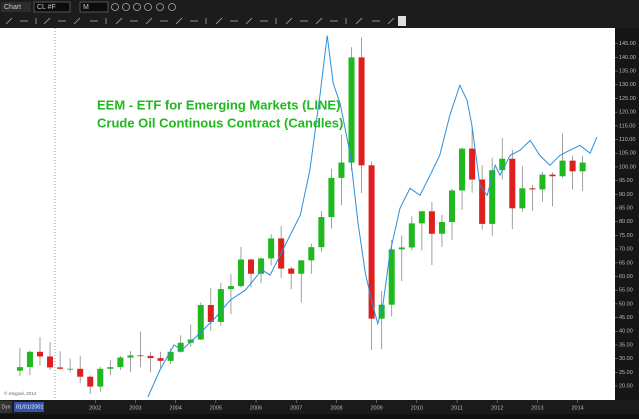  I want to click on x-tick-label: 2005, so click(216, 408).